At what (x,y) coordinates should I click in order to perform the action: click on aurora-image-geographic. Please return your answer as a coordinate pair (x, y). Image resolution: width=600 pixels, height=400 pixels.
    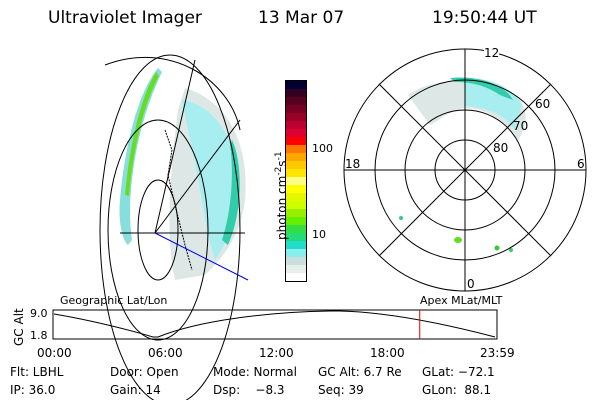
    Looking at the image, I should click on (182, 174).